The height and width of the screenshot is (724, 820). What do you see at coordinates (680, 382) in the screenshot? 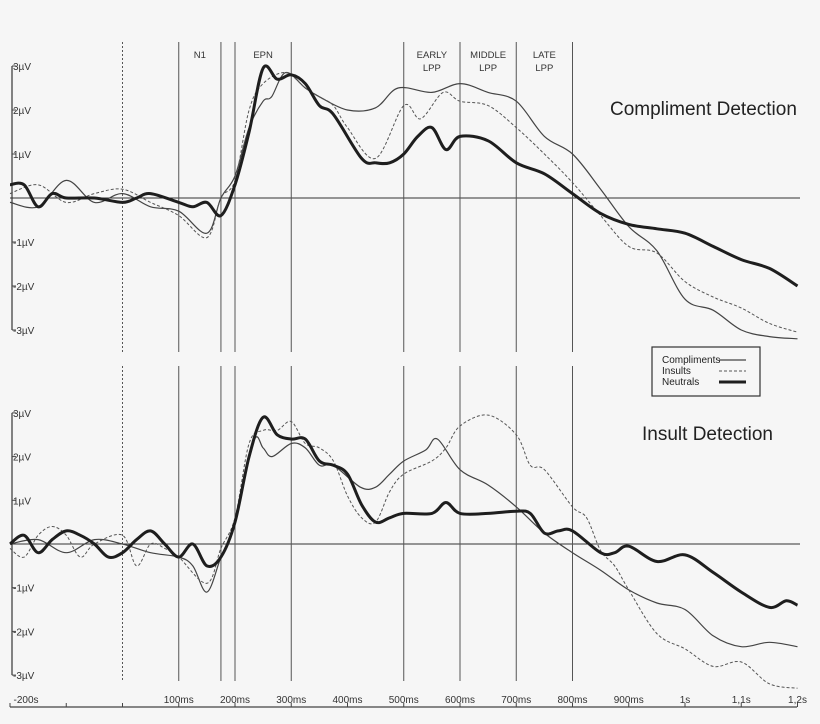
I see `legend-label: Neutrals` at bounding box center [680, 382].